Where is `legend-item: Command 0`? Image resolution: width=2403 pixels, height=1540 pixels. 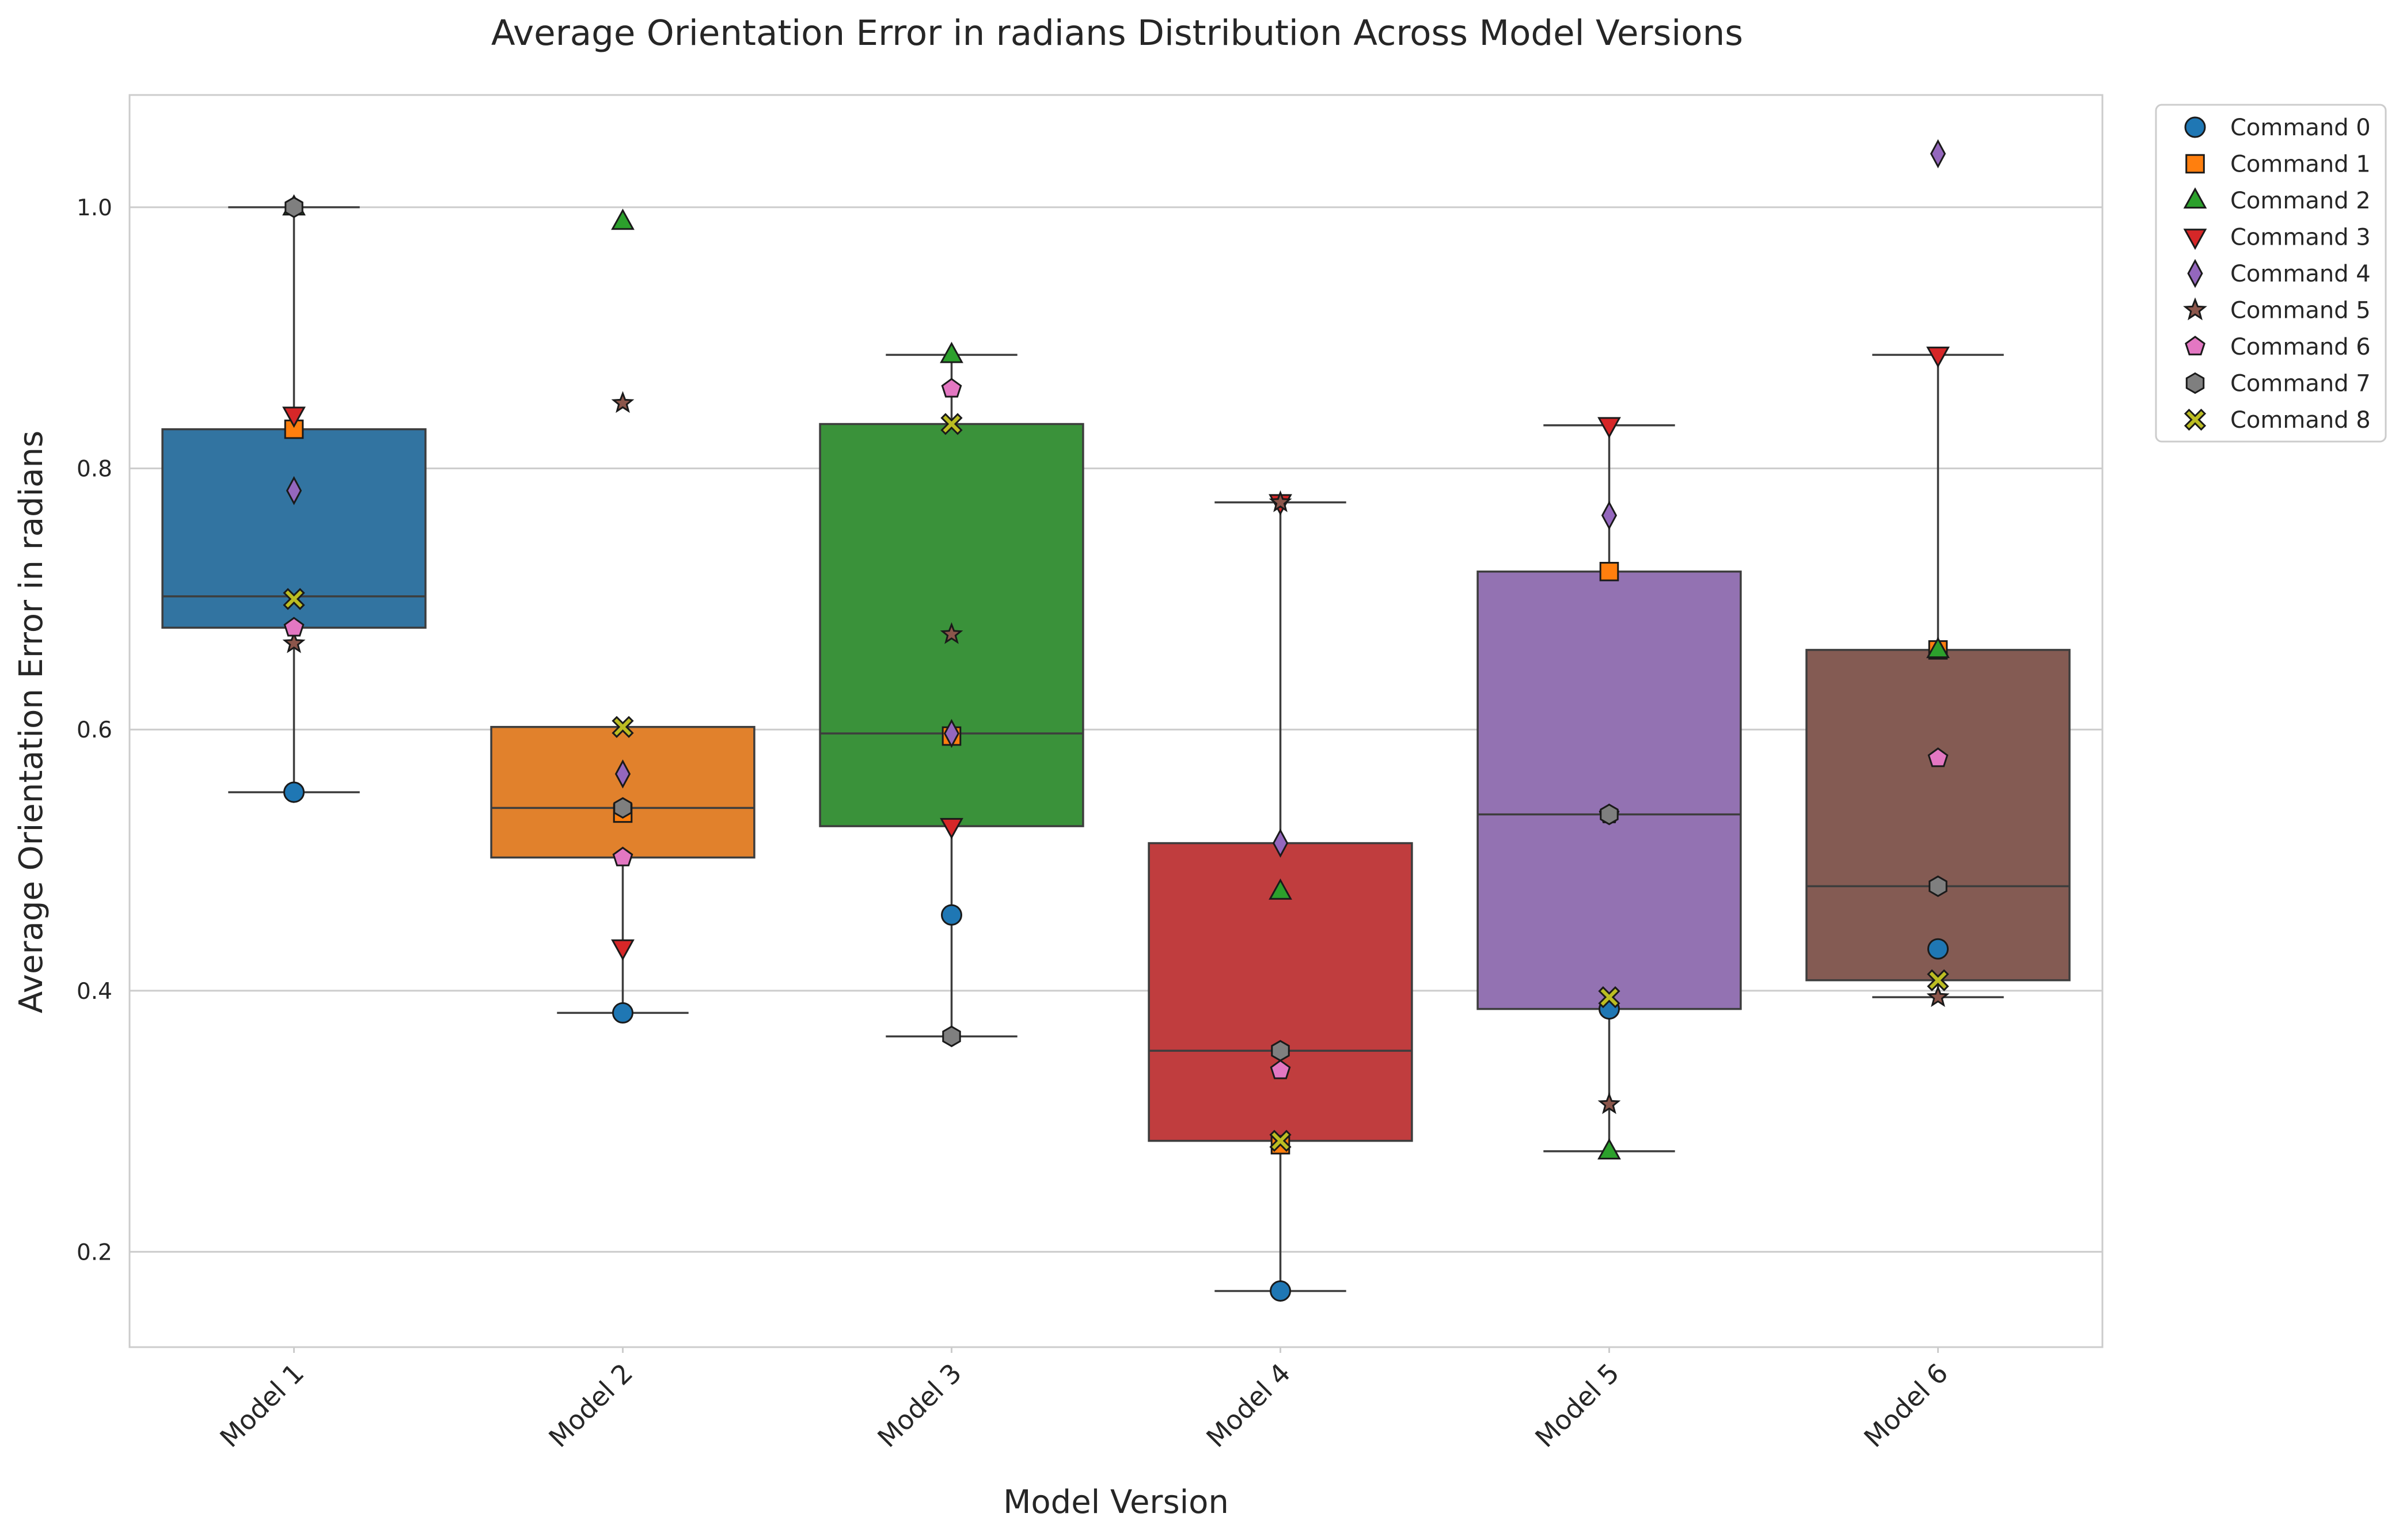 legend-item: Command 0 is located at coordinates (2277, 128).